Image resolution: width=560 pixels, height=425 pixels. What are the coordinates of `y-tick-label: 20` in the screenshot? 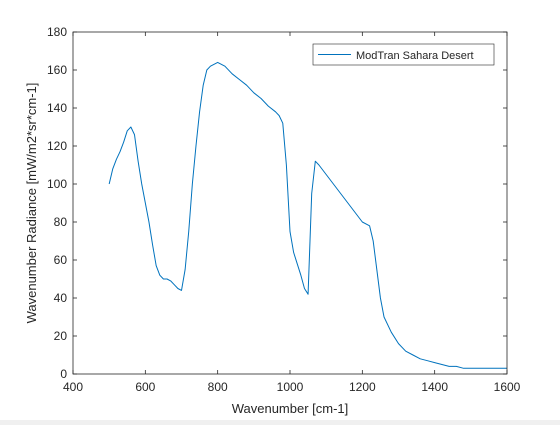 It's located at (61, 336).